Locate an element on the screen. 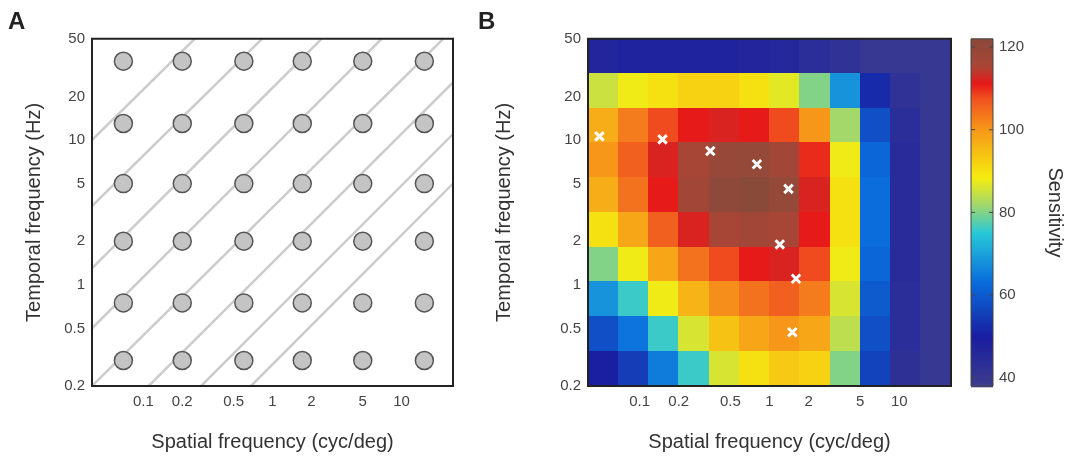 Image resolution: width=1077 pixels, height=466 pixels. color-bar-label: 120 is located at coordinates (1012, 46).